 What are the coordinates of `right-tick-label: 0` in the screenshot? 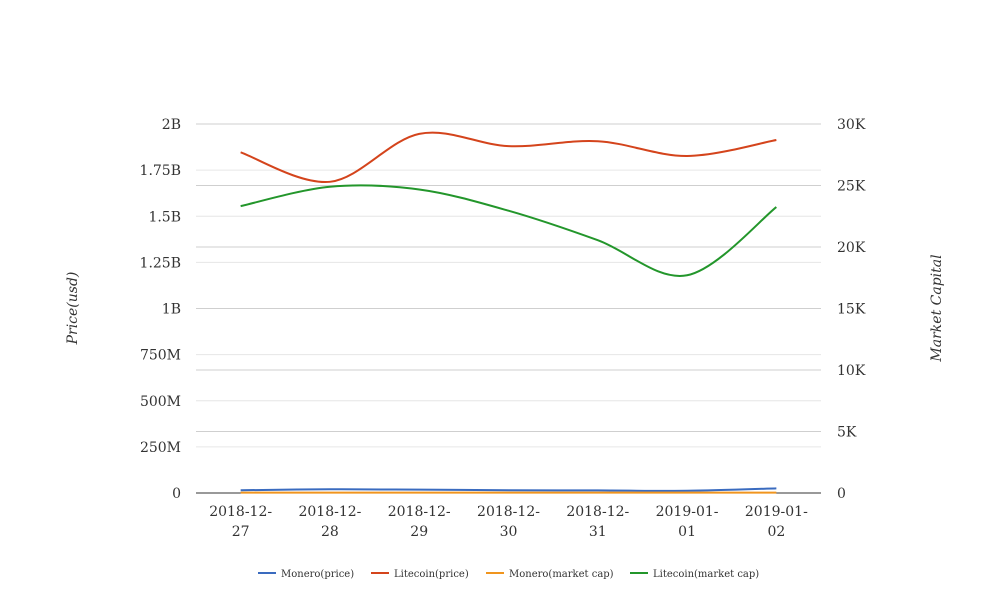 It's located at (841, 494).